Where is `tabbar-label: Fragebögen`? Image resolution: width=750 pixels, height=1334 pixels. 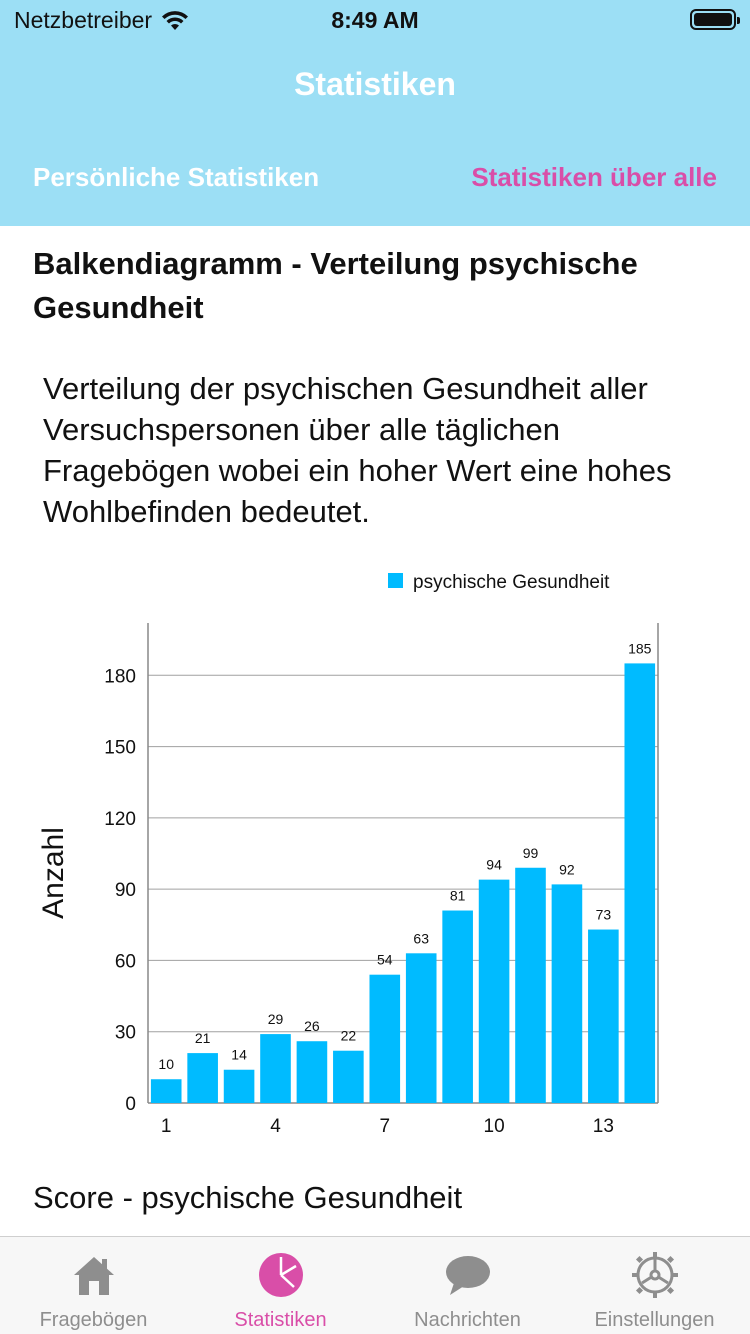
tabbar-label: Fragebögen is located at coordinates (93, 1320).